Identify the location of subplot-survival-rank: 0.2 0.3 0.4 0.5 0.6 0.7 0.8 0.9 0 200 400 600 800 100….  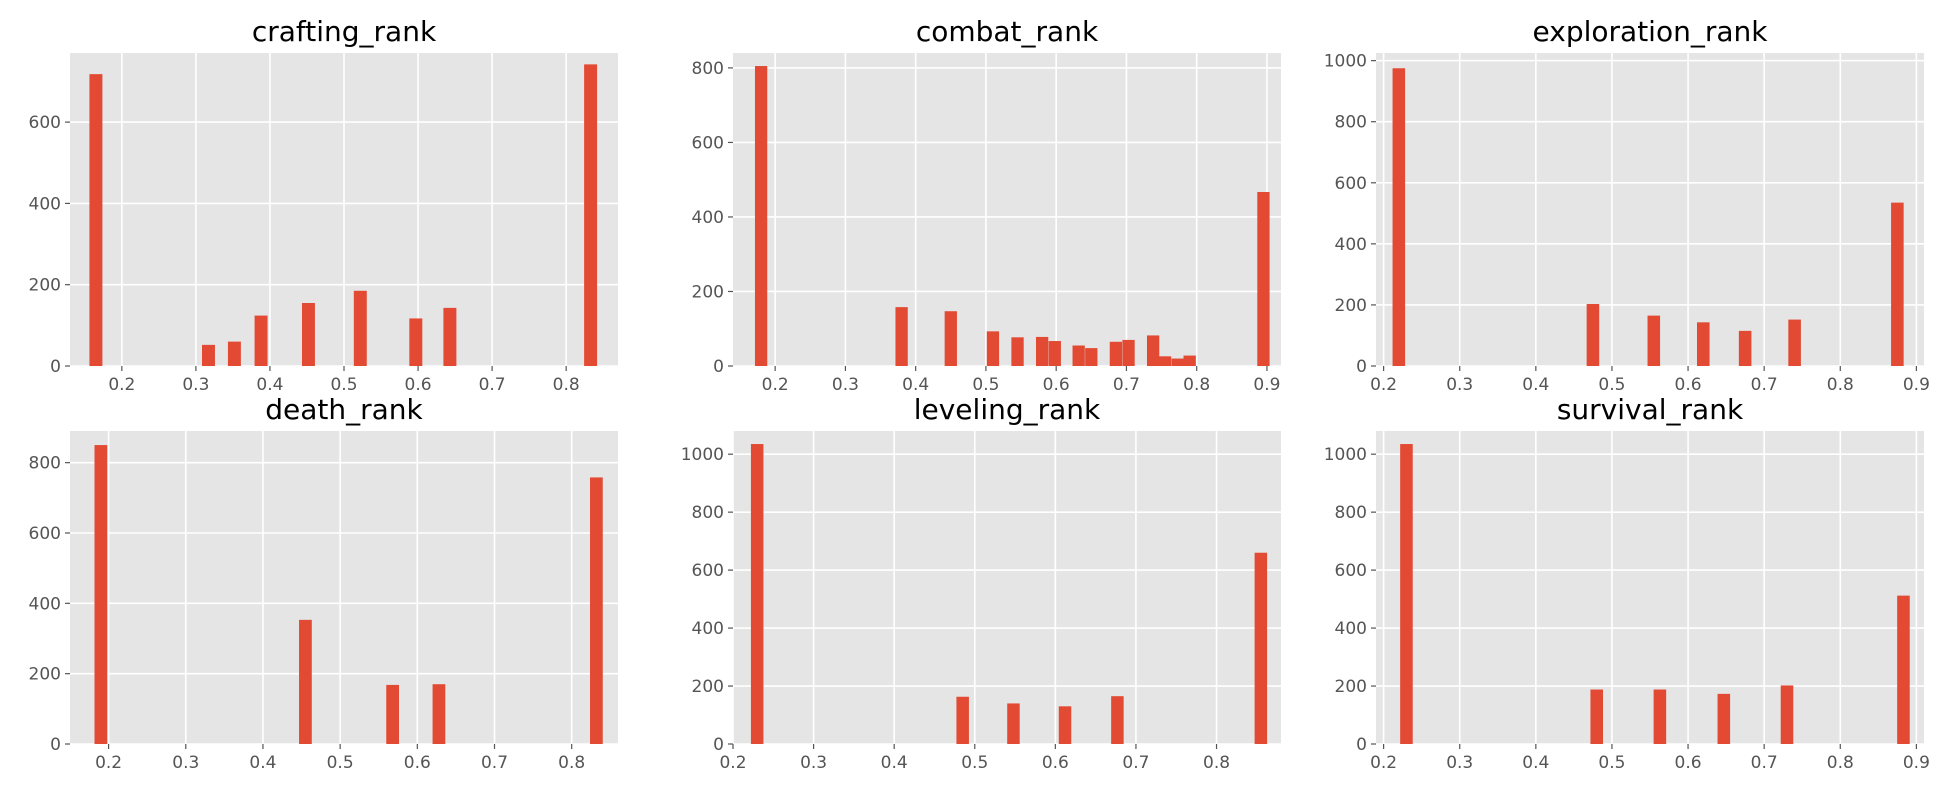
(1627, 583).